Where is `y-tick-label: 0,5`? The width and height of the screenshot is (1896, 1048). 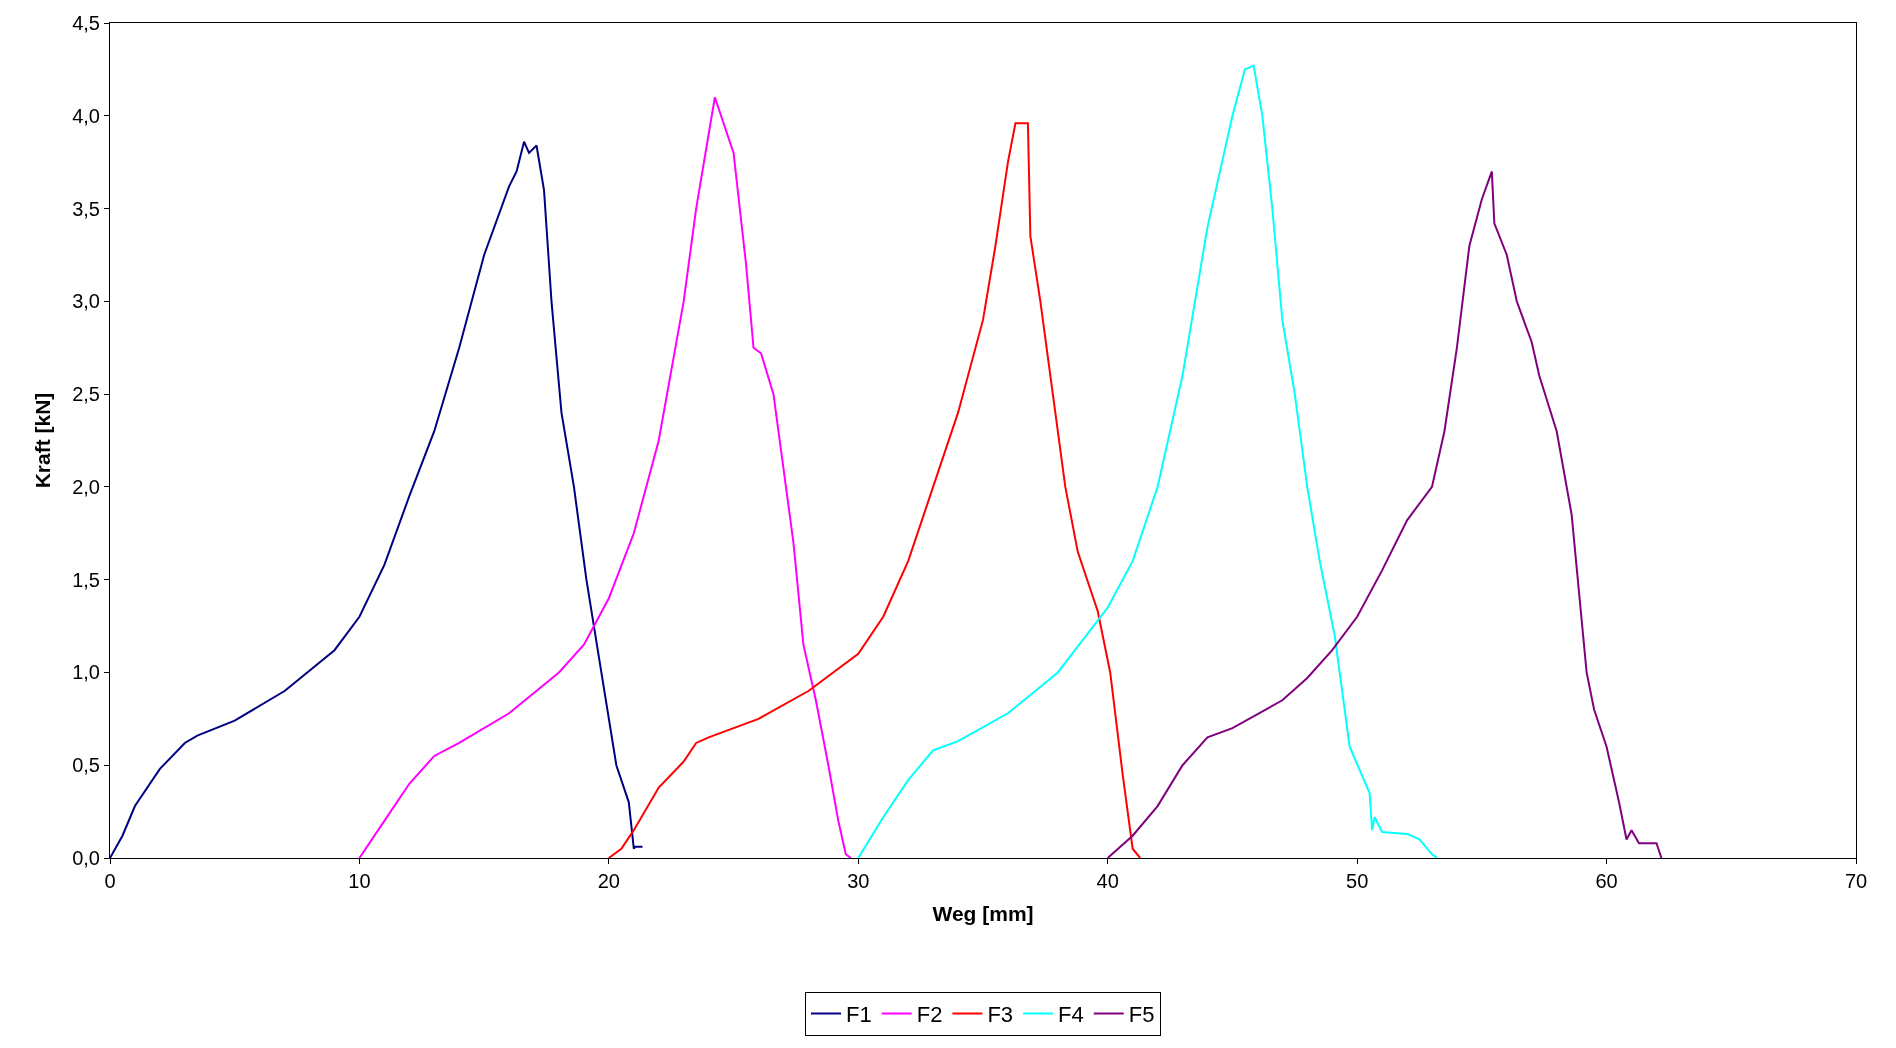
y-tick-label: 0,5 is located at coordinates (86, 765).